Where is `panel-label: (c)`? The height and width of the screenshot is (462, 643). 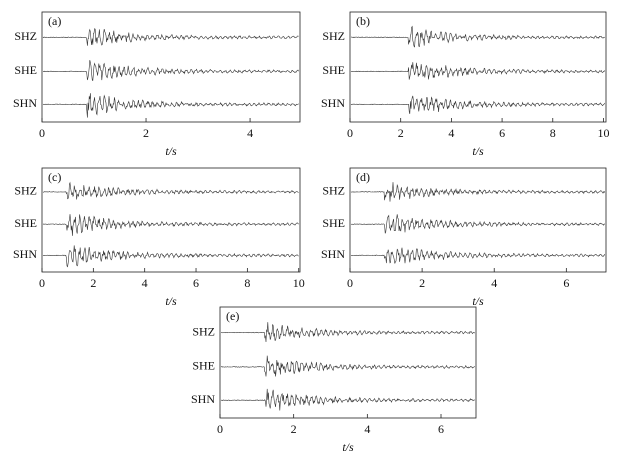
panel-label: (c) is located at coordinates (54, 177).